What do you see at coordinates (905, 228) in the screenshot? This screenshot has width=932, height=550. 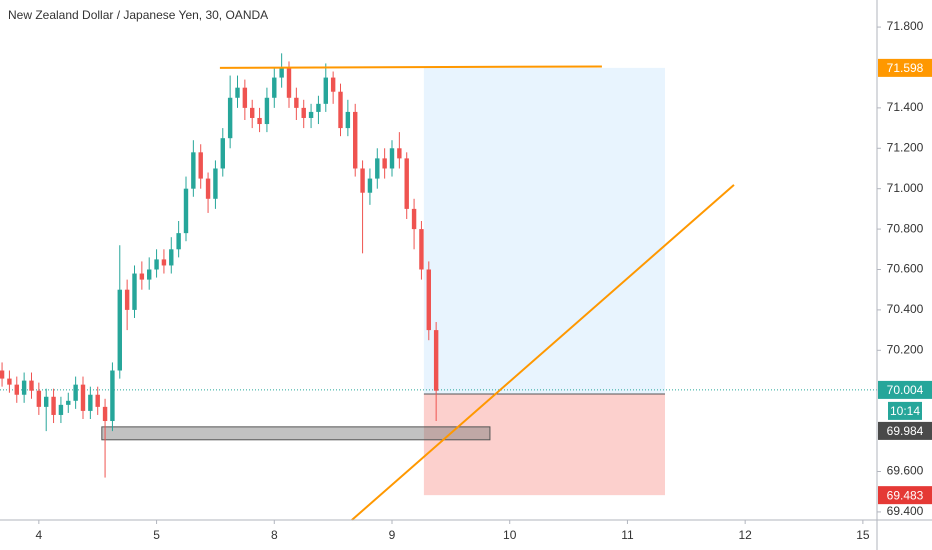 I see `y-tick-label: 70.800` at bounding box center [905, 228].